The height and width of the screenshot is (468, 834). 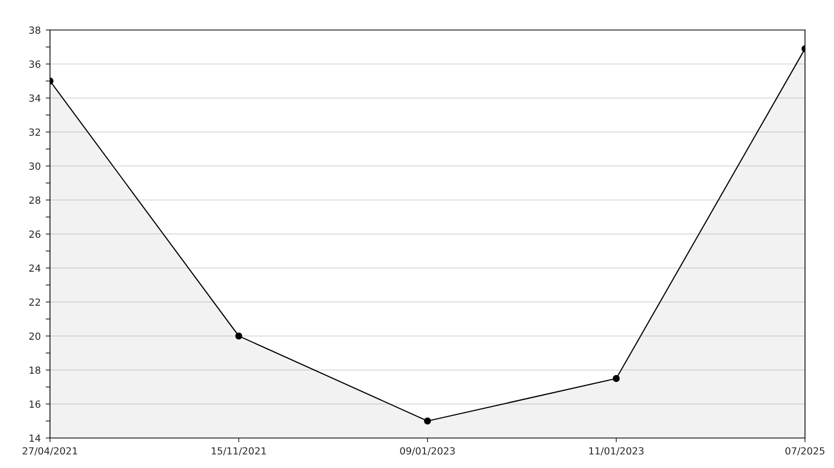 What do you see at coordinates (239, 451) in the screenshot?
I see `x-tick-label: 15/11/2021` at bounding box center [239, 451].